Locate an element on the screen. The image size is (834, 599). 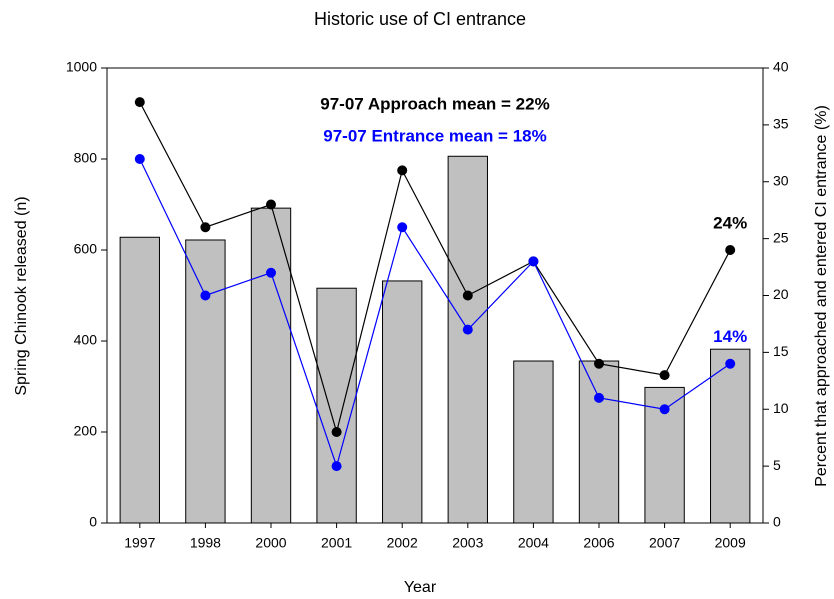
y2-tick-label: 10 is located at coordinates (781, 408).